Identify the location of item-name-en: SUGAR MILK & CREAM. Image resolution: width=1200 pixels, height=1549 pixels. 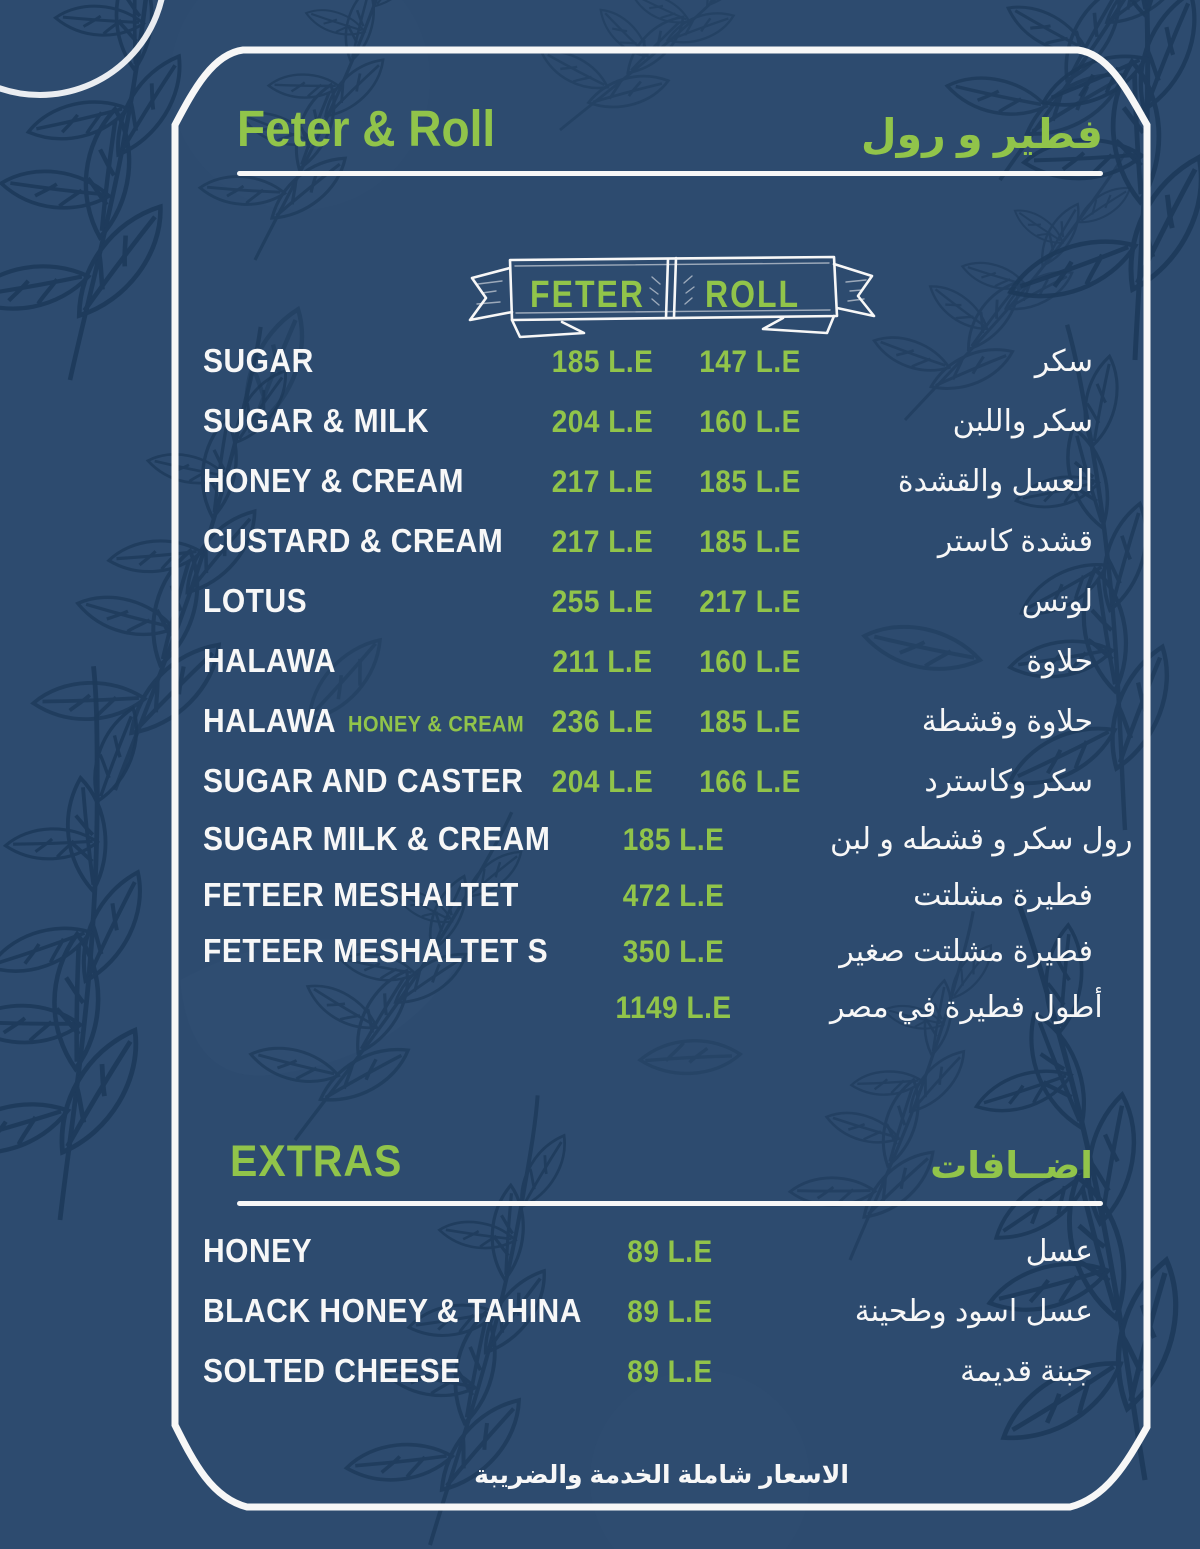
(362, 839).